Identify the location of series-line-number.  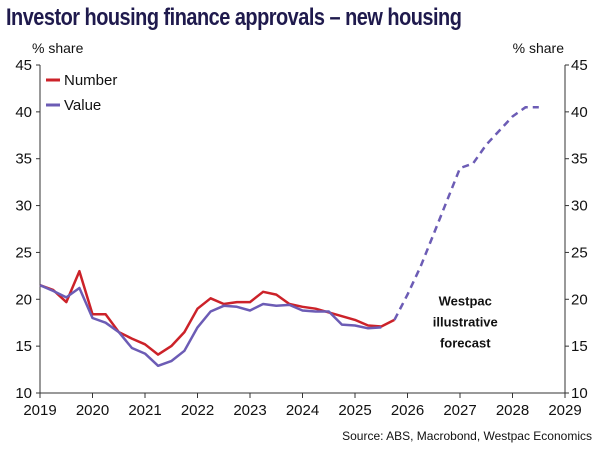
(217, 312).